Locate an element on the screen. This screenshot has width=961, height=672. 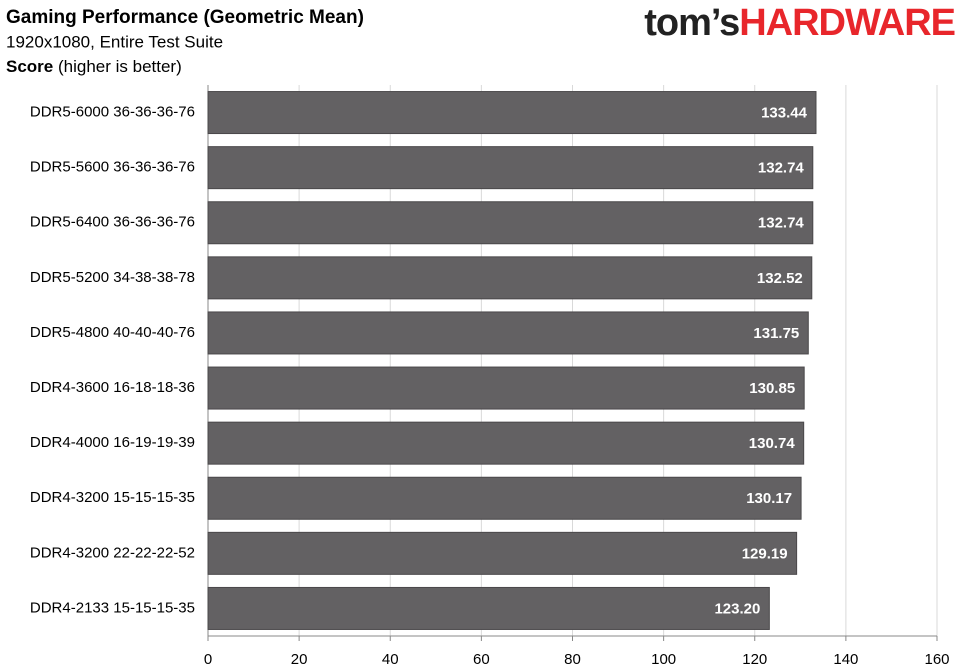
logo-part: tom’s is located at coordinates (691, 23).